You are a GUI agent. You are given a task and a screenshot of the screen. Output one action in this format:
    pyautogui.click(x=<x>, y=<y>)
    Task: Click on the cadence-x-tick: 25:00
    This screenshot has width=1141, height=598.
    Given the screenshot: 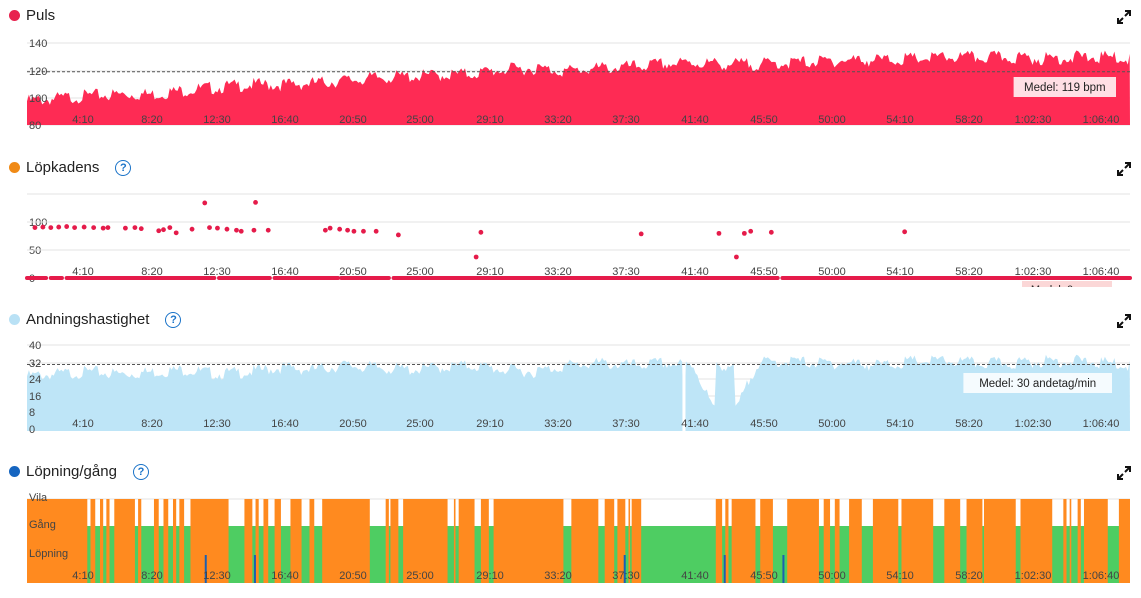 What is the action you would take?
    pyautogui.click(x=420, y=272)
    